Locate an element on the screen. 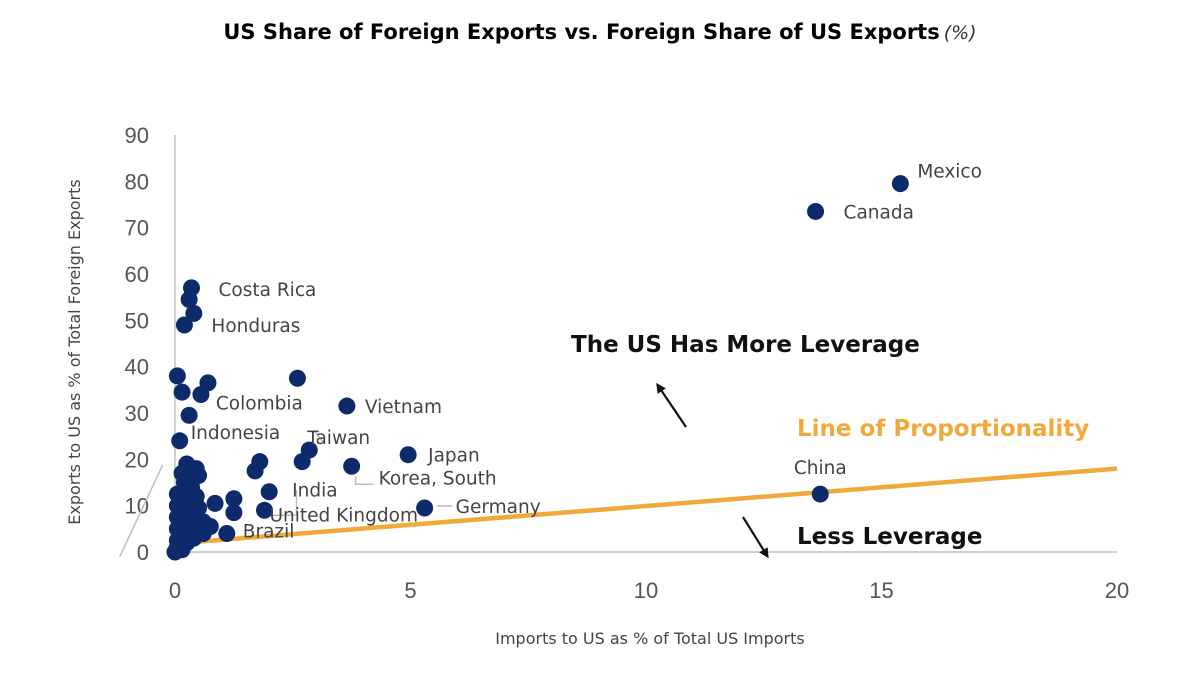  leader-lines is located at coordinates (286, 494).